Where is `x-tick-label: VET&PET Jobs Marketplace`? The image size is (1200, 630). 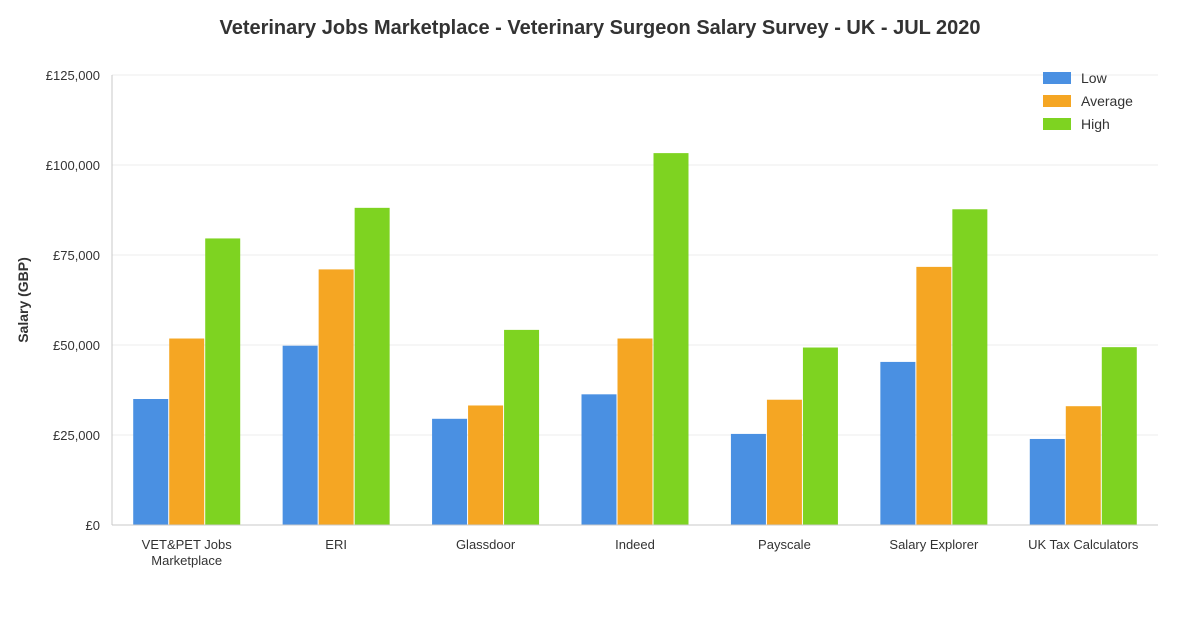
x-tick-label: VET&PET Jobs Marketplace is located at coordinates (187, 552).